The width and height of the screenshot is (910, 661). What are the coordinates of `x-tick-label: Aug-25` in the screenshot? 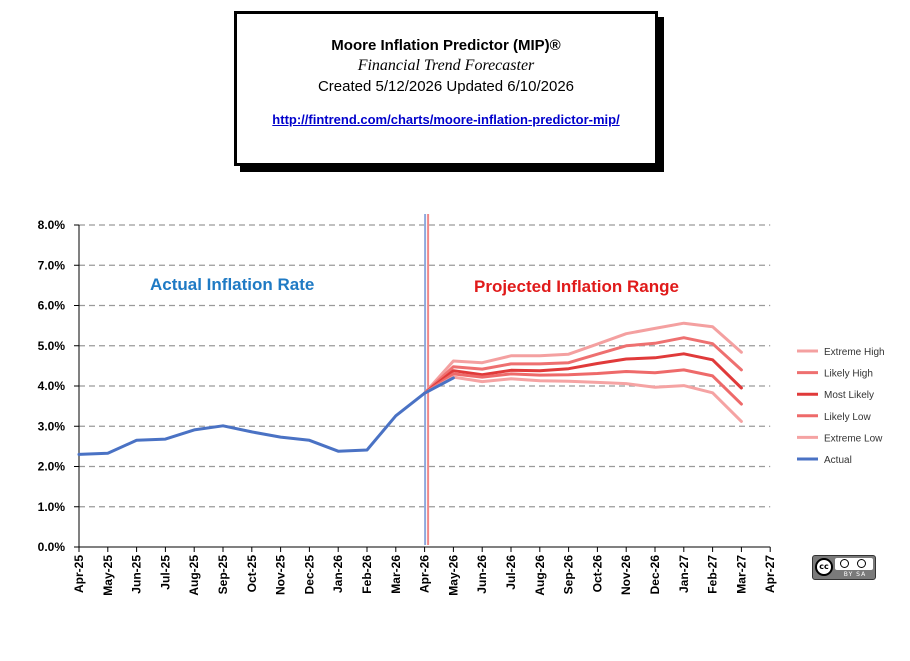 It's located at (194, 575).